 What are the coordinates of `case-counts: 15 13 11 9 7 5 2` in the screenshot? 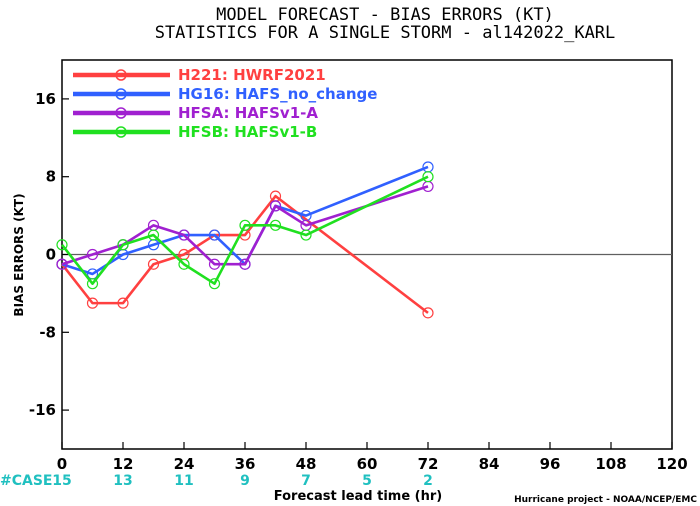 It's located at (242, 481).